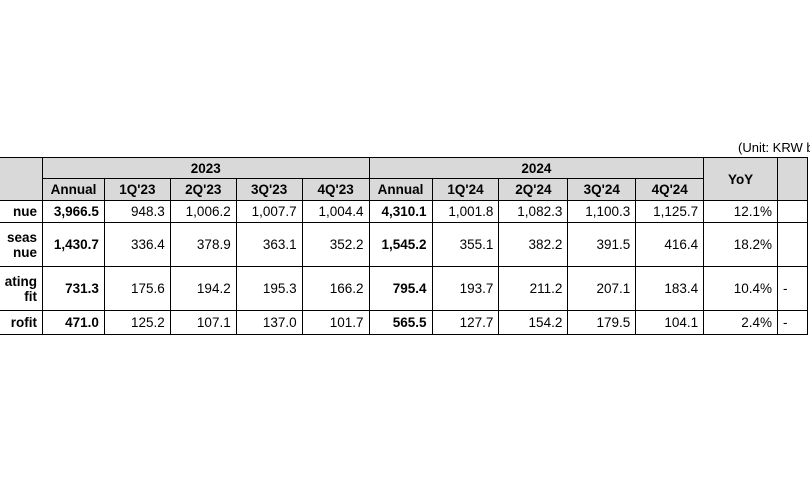 The height and width of the screenshot is (480, 810). What do you see at coordinates (137, 211) in the screenshot?
I see `quarter-cell: 948.3` at bounding box center [137, 211].